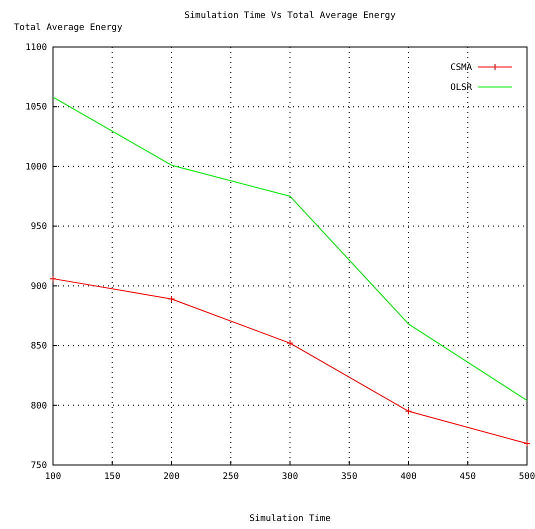 This screenshot has width=535, height=529. I want to click on x-tick-label: 450, so click(468, 477).